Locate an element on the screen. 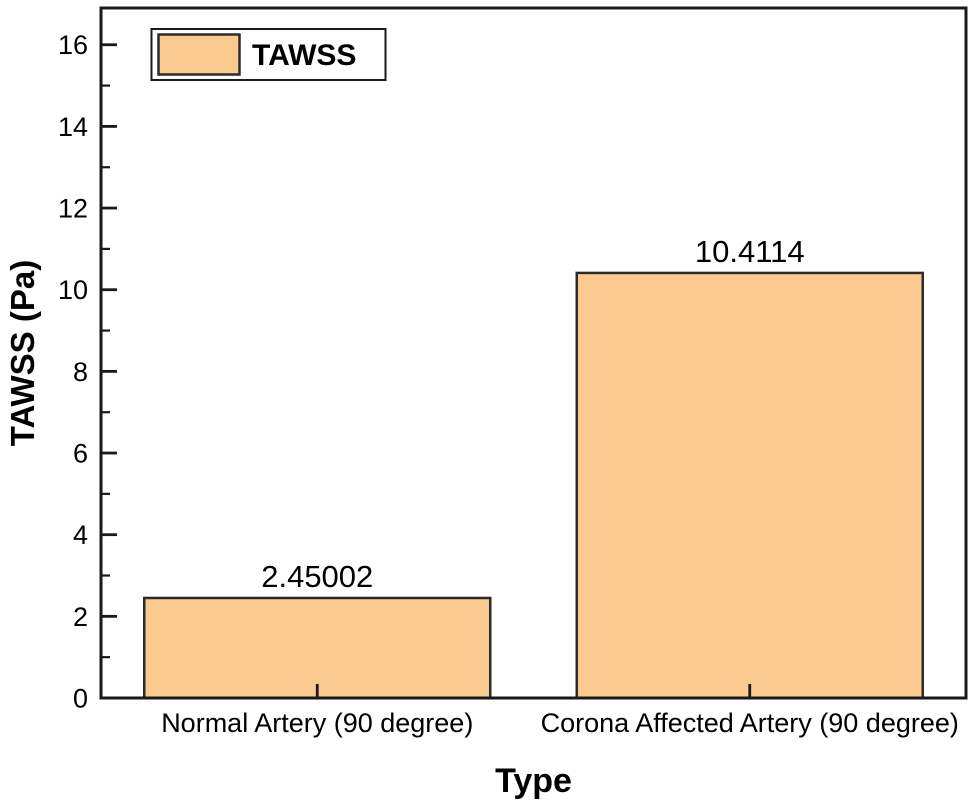 The width and height of the screenshot is (980, 805). legend-label: TAWSS is located at coordinates (304, 55).